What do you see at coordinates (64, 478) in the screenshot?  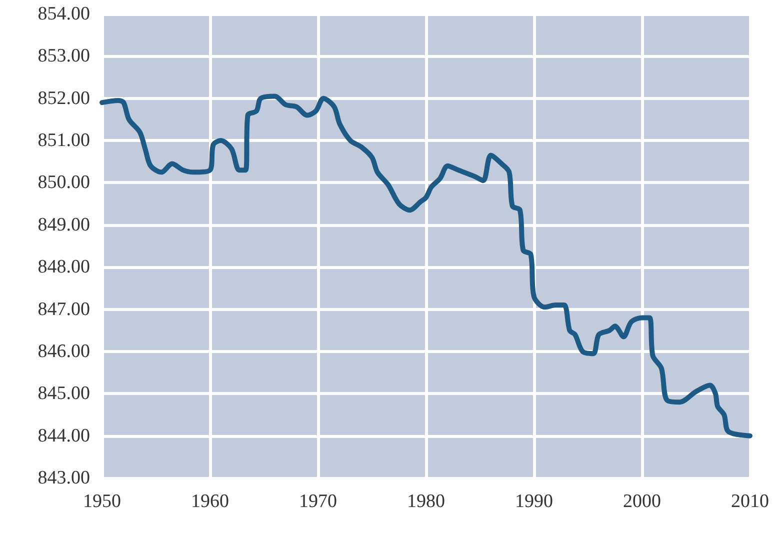 I see `y-tick-label: 843.00` at bounding box center [64, 478].